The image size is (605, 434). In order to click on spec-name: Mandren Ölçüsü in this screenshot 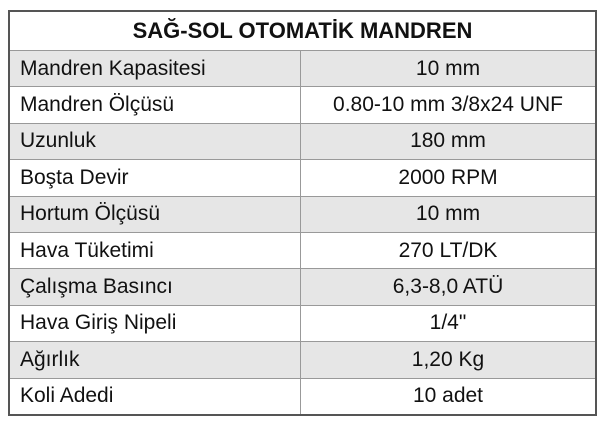, I will do `click(154, 105)`.